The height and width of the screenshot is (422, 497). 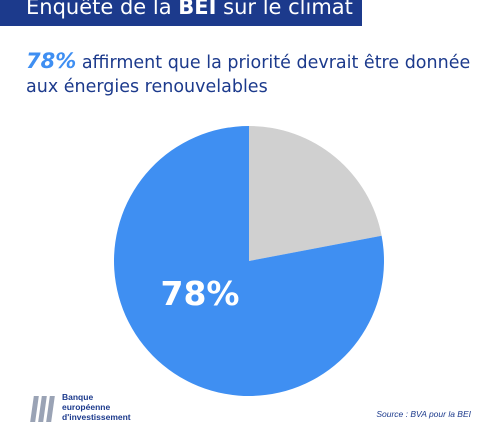 I want to click on eib-logo: Banque européenne d'investissement, so click(x=90, y=407).